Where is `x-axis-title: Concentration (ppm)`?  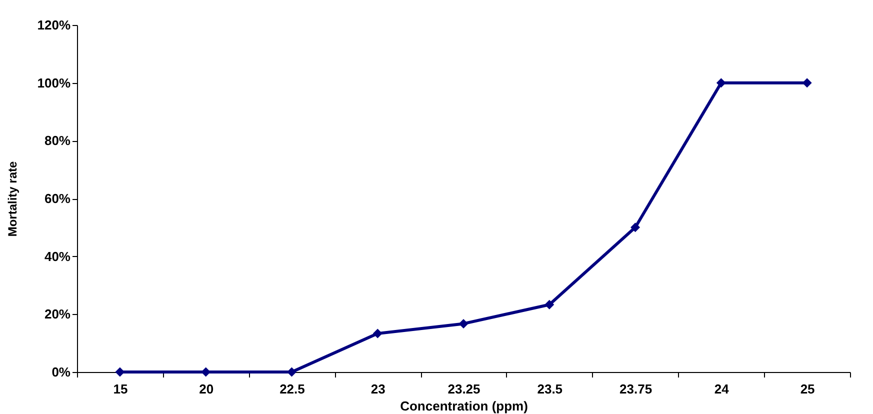
x-axis-title: Concentration (ppm) is located at coordinates (464, 406).